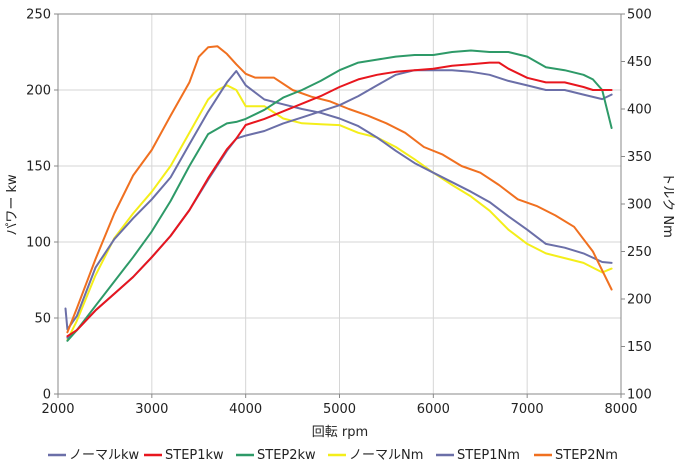  Describe the element at coordinates (639, 395) in the screenshot. I see `right-tick-label: 100` at that location.